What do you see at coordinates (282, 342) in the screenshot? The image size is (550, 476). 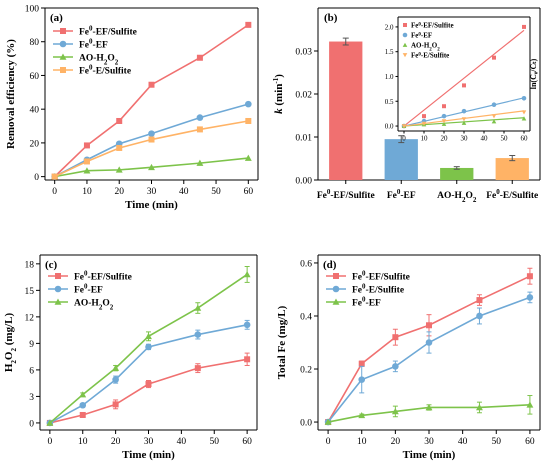 I see `y-axis-label: Total Fe (mg/L)` at bounding box center [282, 342].